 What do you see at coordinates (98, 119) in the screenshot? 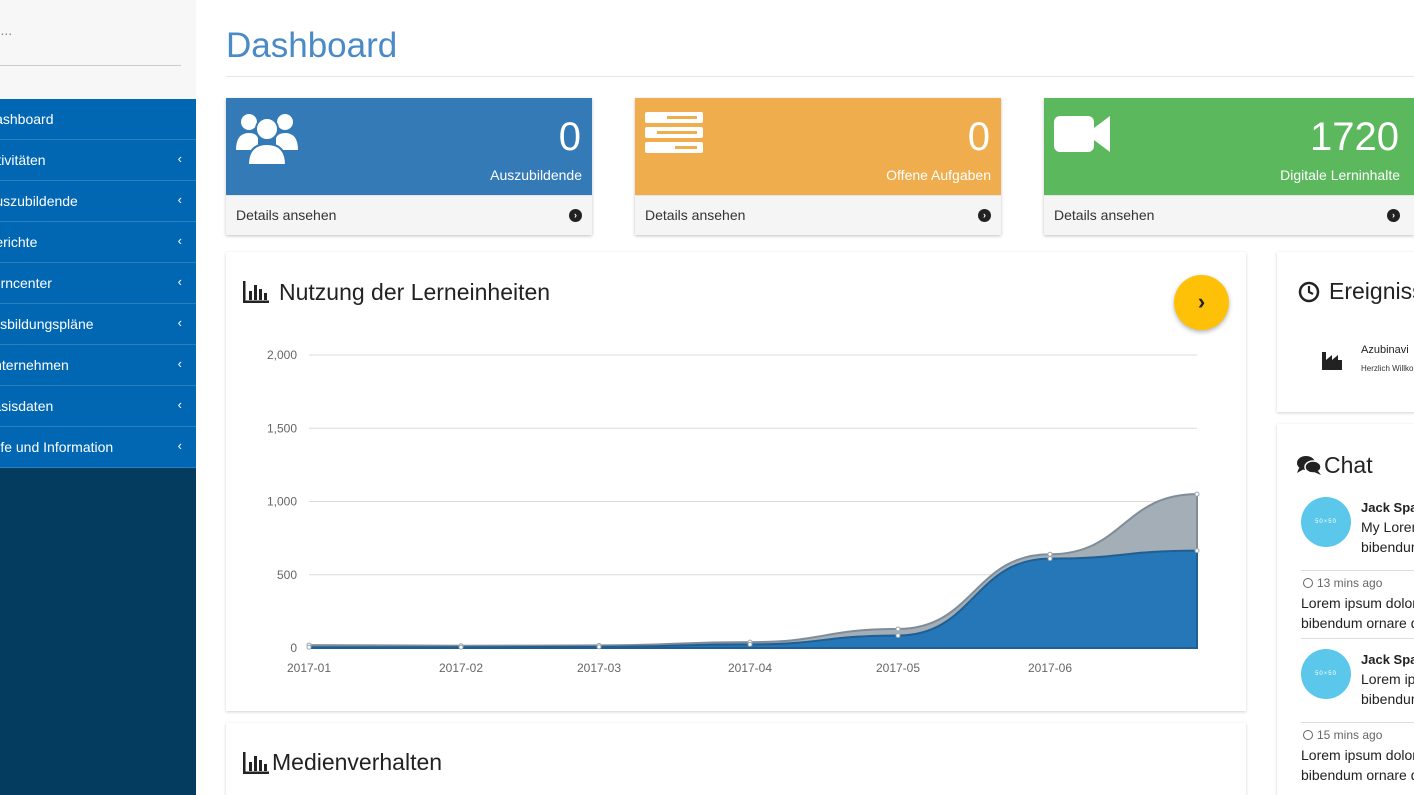
I see `sidebar-item-dashboard: Dashboard` at bounding box center [98, 119].